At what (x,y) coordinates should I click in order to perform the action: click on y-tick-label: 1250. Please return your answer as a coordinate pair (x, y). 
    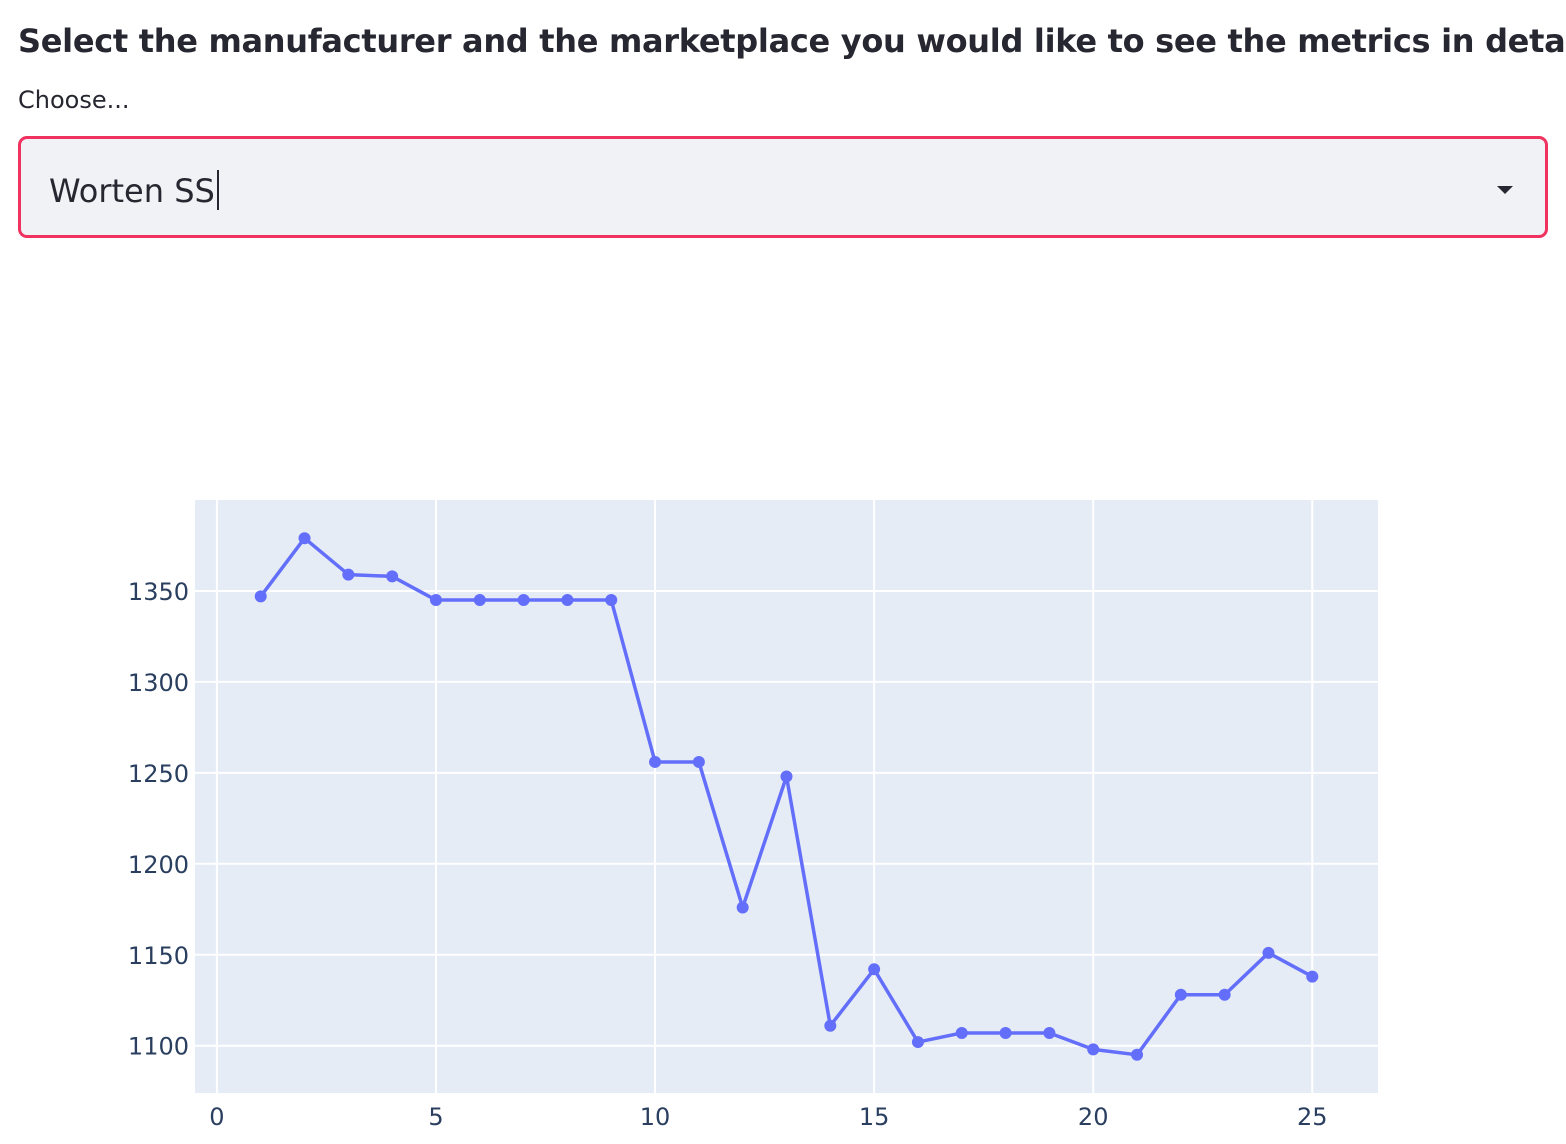
    Looking at the image, I should click on (158, 774).